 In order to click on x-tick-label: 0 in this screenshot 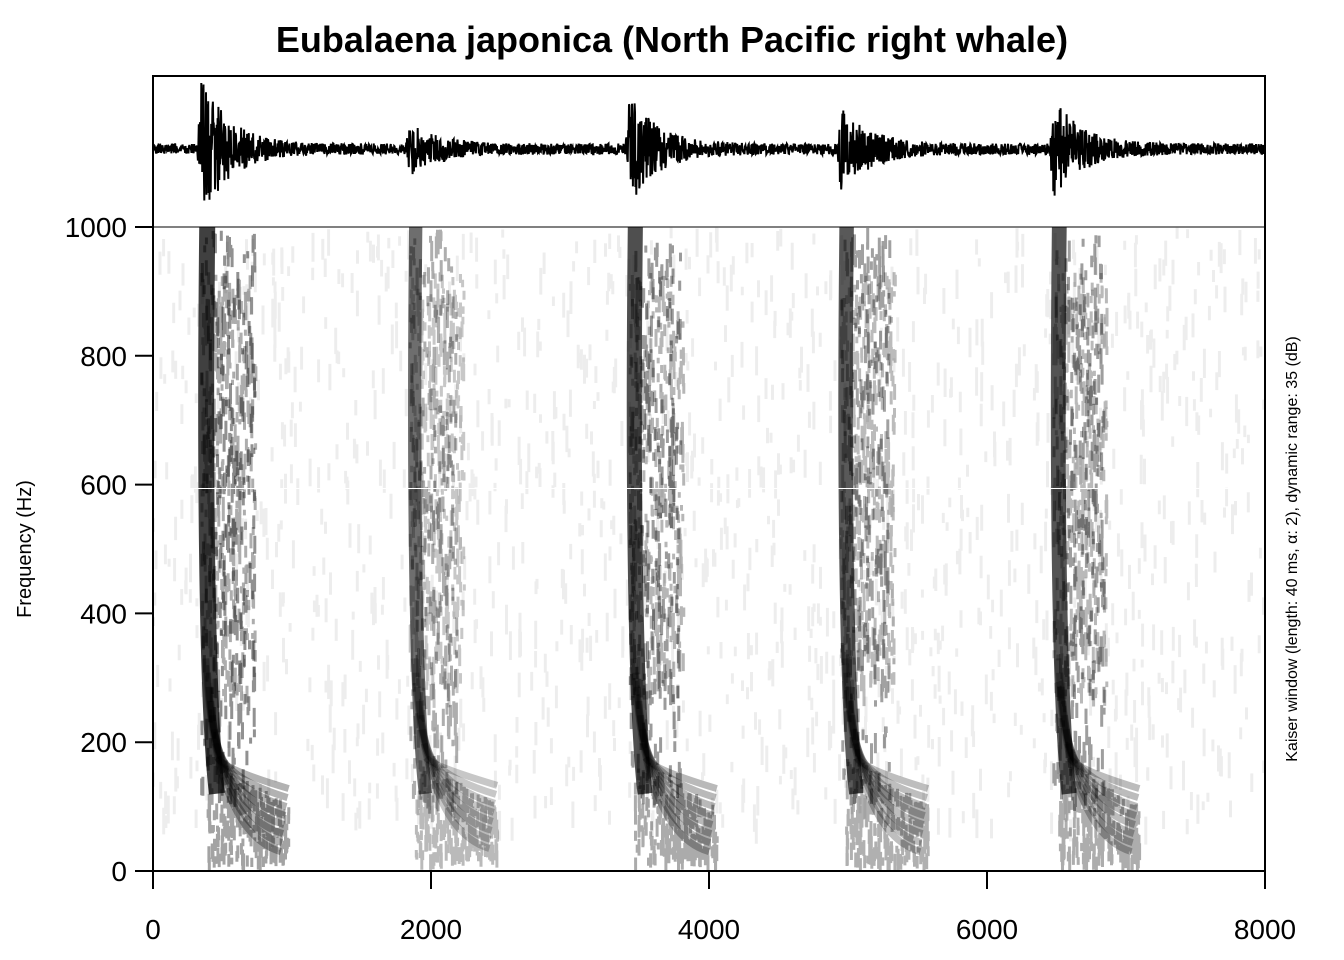, I will do `click(153, 929)`.